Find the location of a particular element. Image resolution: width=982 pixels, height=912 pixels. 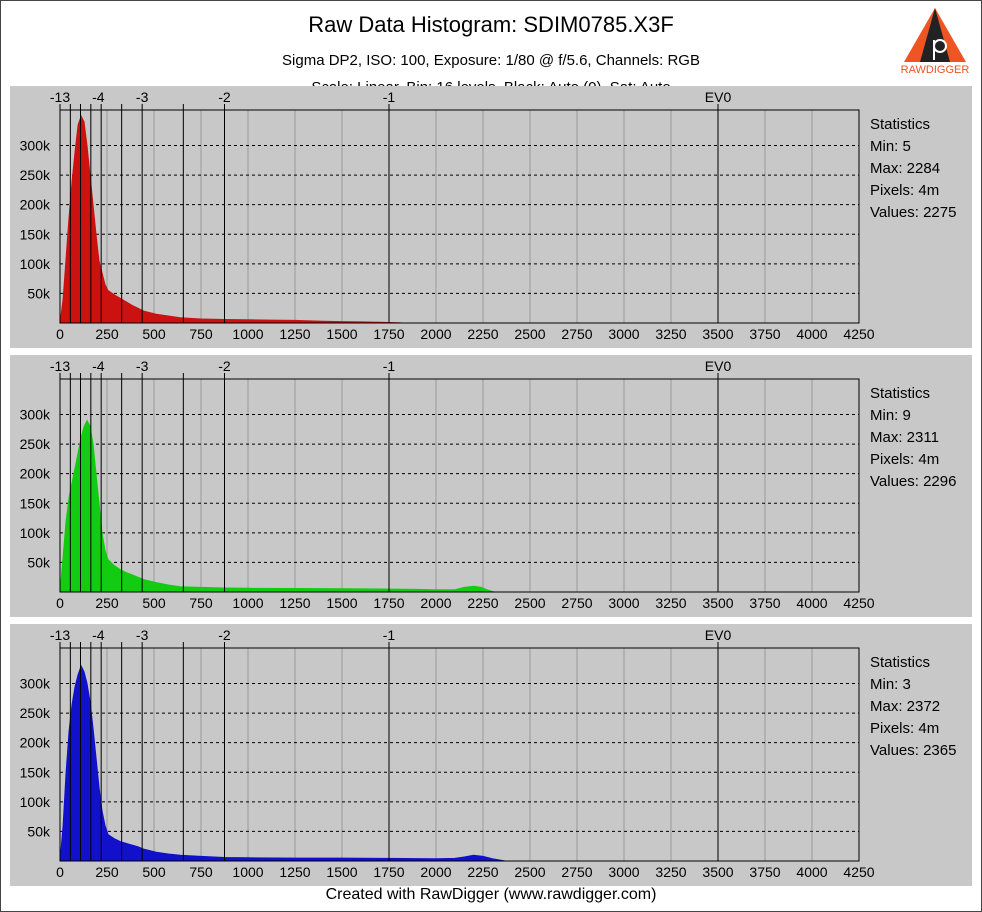

logo-triangle-shade is located at coordinates (935, 35).